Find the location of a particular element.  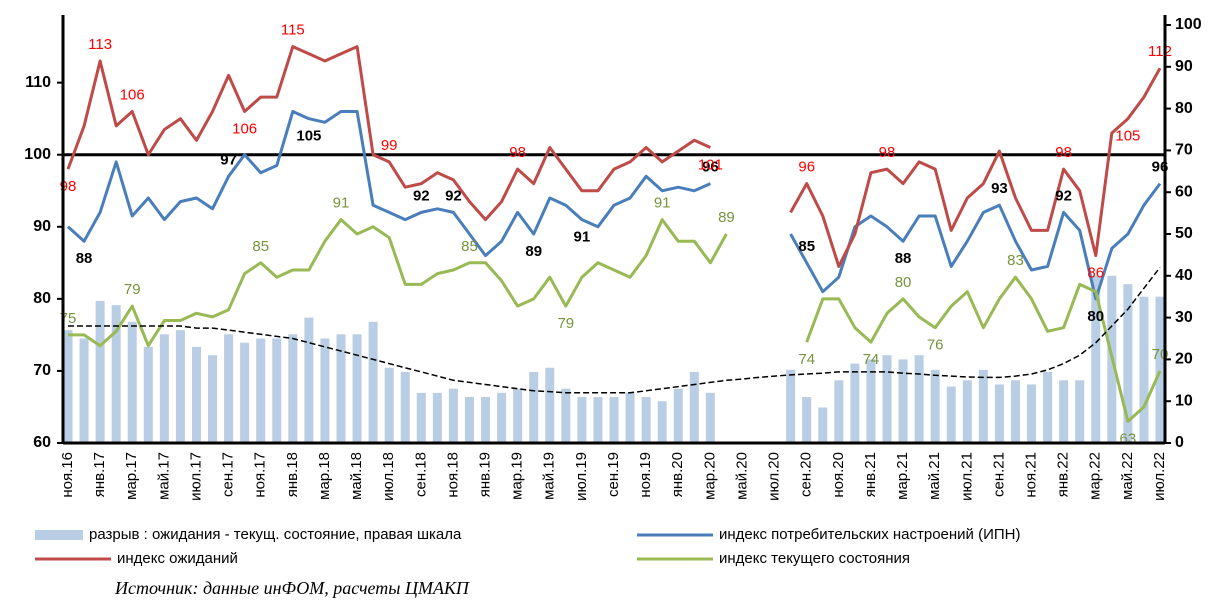

y2-tick-label: 70 is located at coordinates (1184, 150).